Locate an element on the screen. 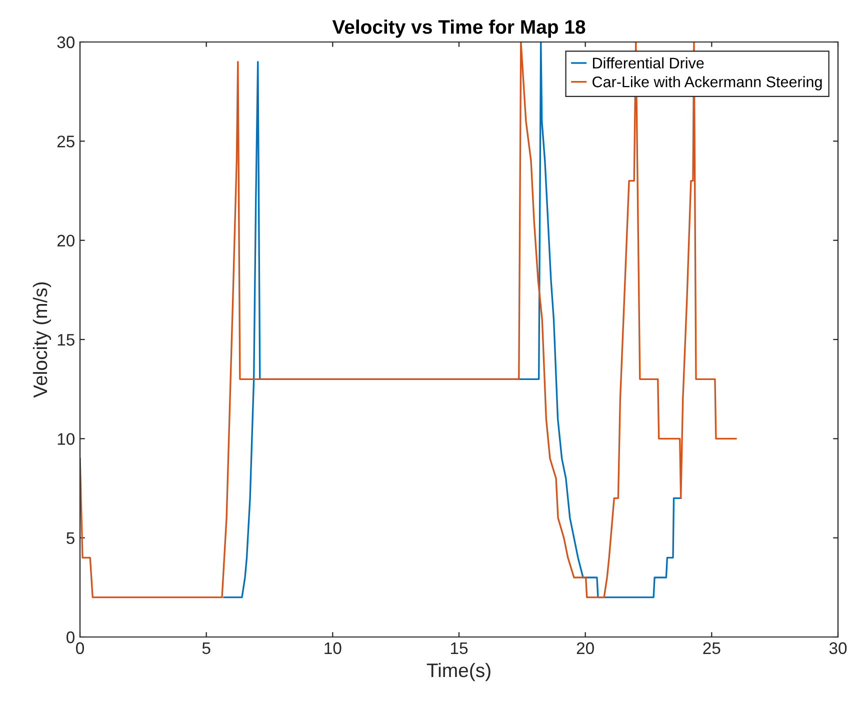  x-tick-label: 15 is located at coordinates (459, 648).